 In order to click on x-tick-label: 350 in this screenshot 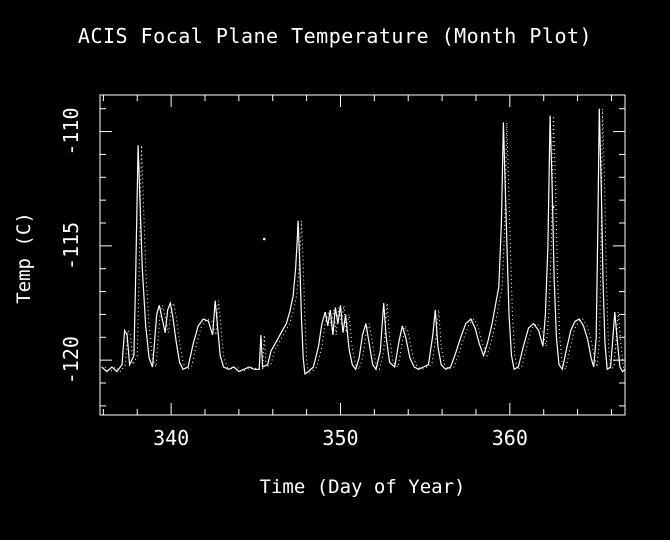, I will do `click(340, 438)`.